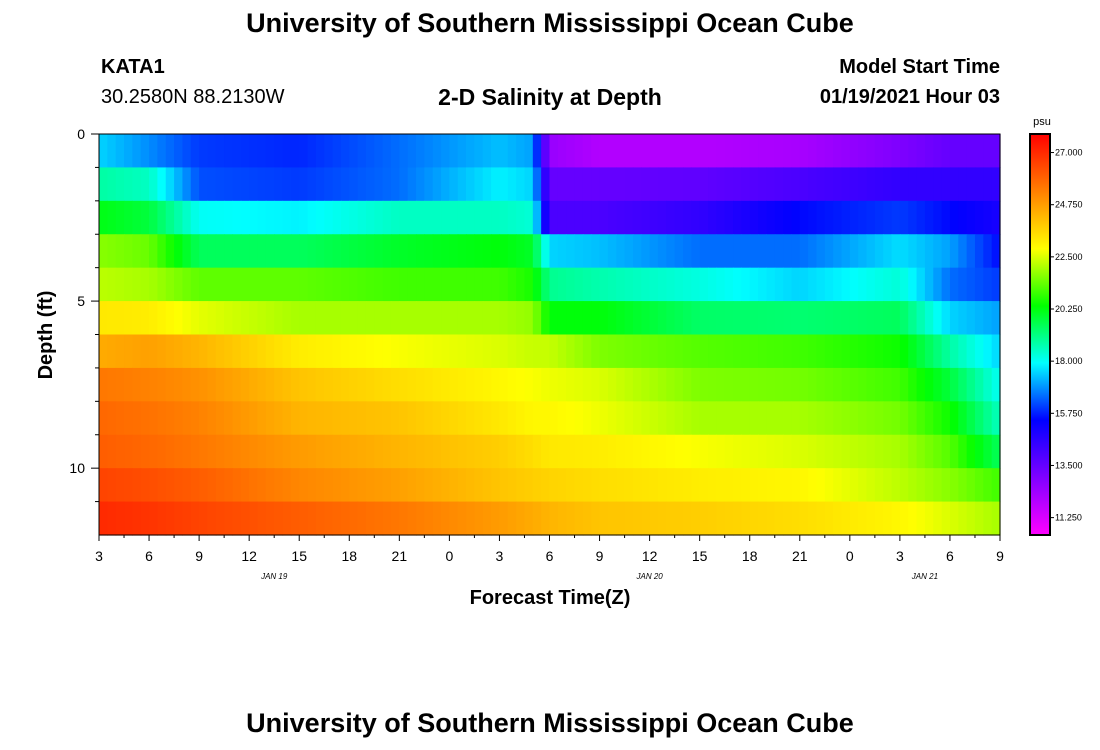  I want to click on colorbar-tick-label: 22.500, so click(1069, 257).